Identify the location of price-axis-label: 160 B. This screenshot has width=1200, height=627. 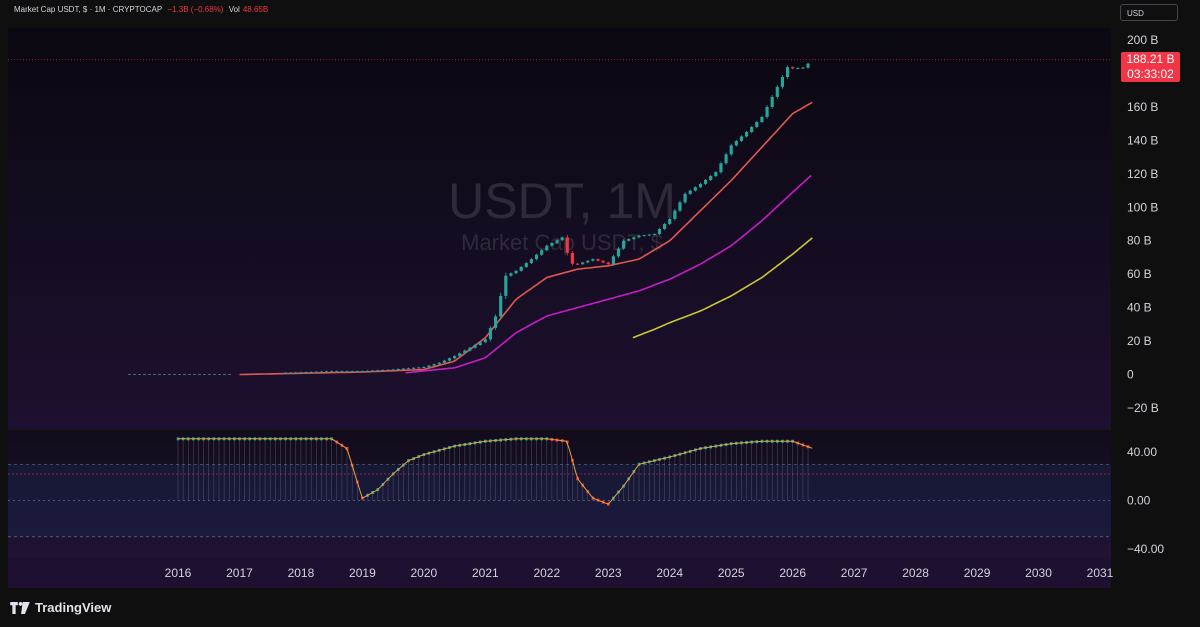
(1142, 107).